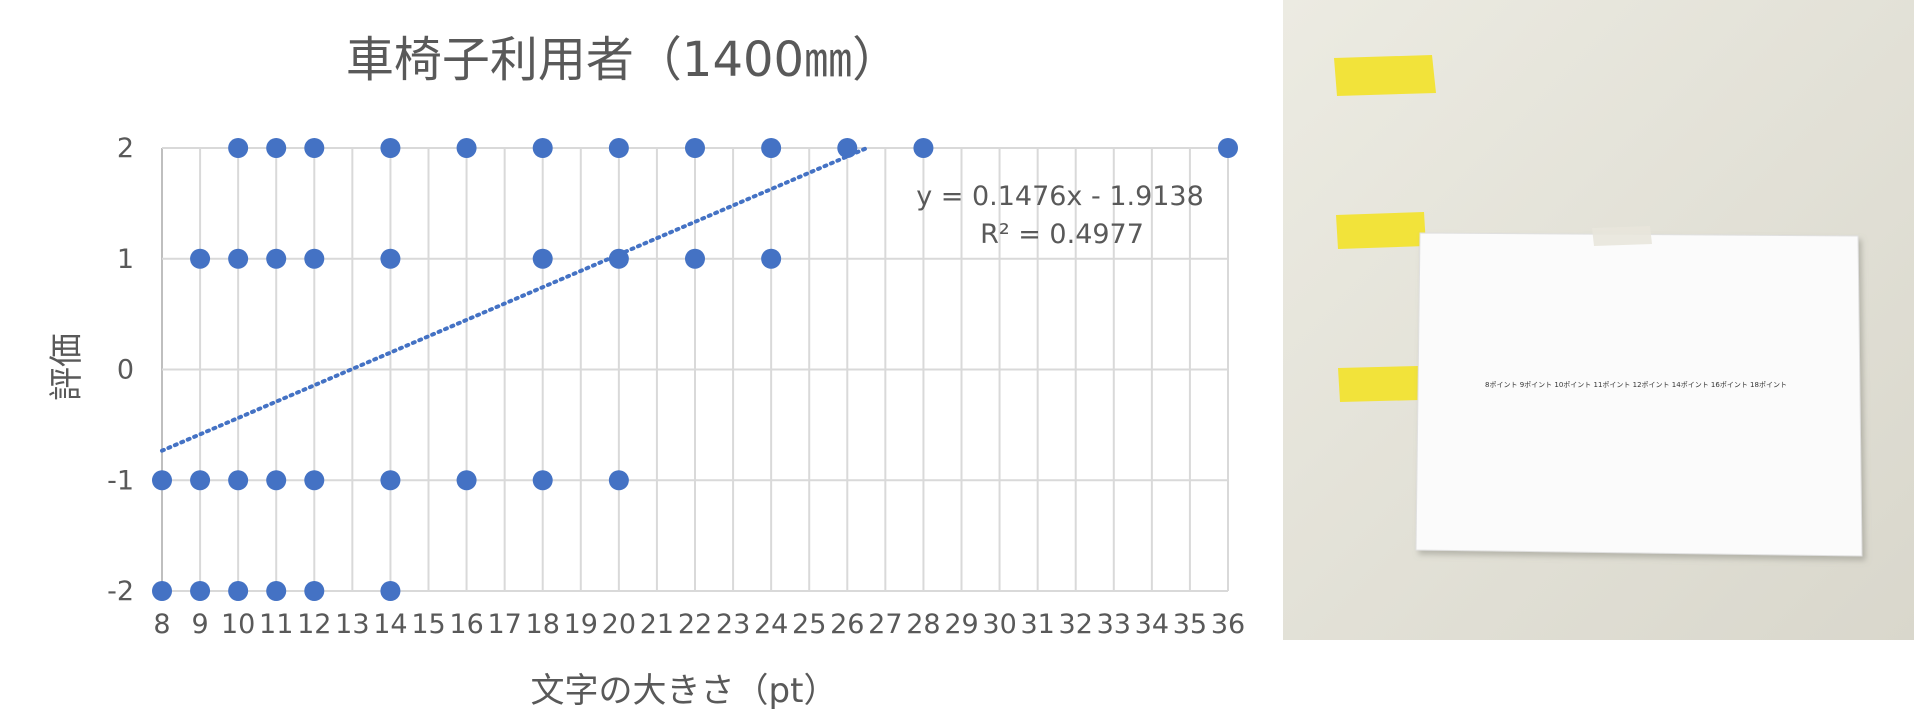 The height and width of the screenshot is (719, 1914). Describe the element at coordinates (276, 624) in the screenshot. I see `x-tick-label: 11` at that location.